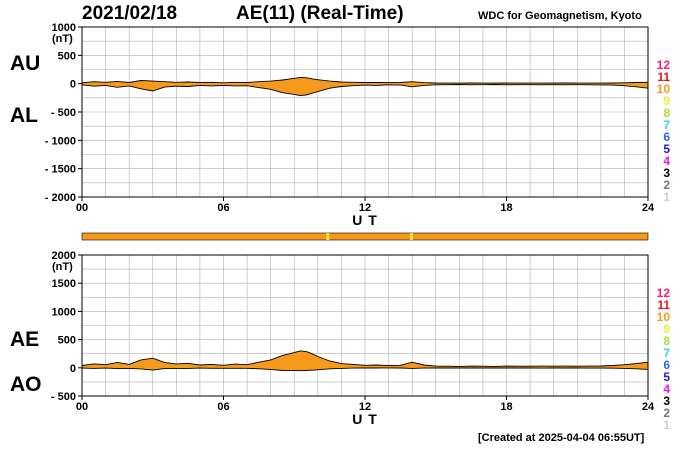  Describe the element at coordinates (60, 170) in the screenshot. I see `y-tick-label: - 1500` at that location.